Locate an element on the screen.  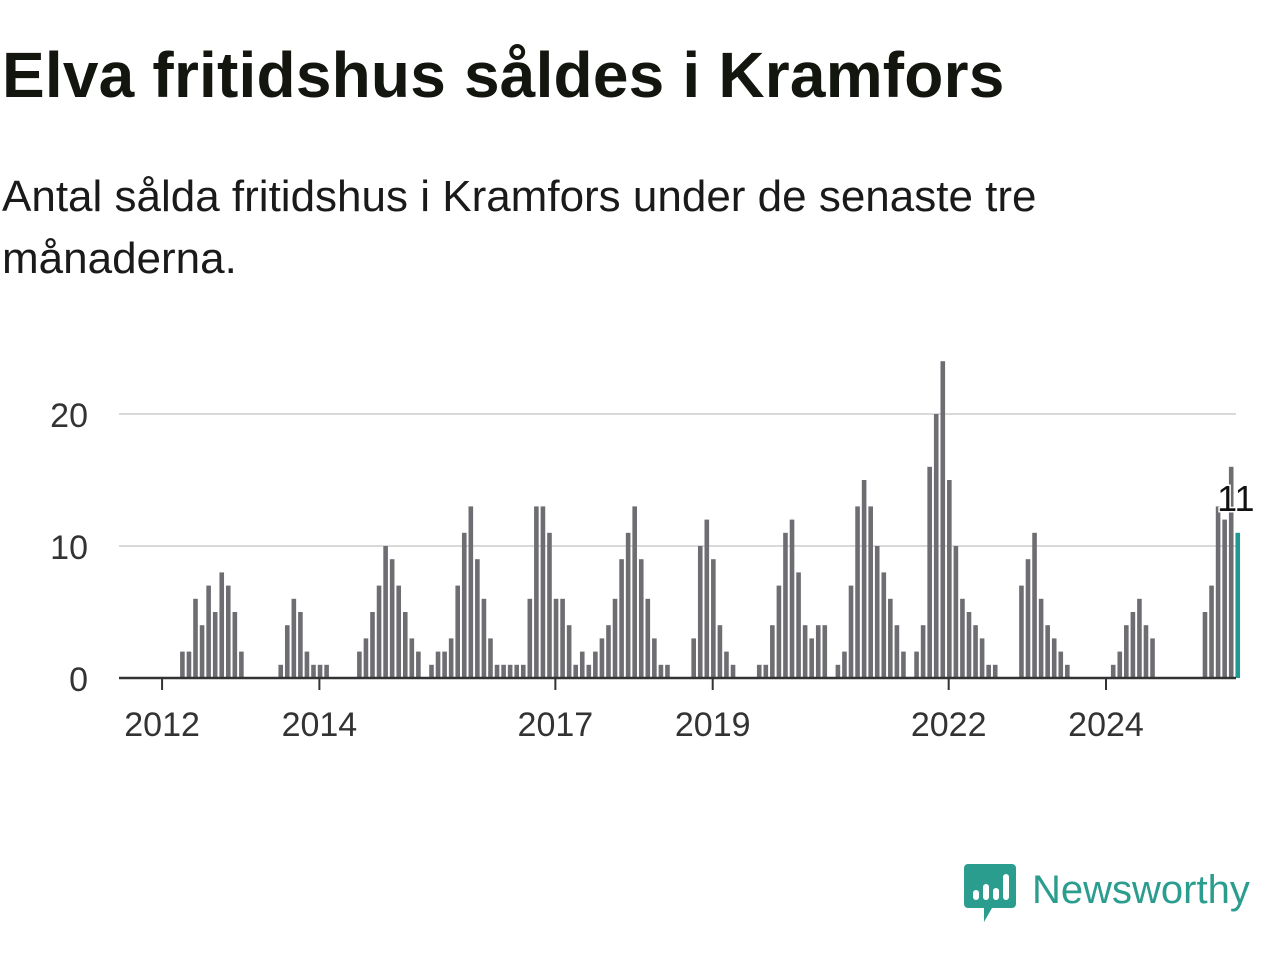
x-tick-label: 2024 is located at coordinates (1106, 725).